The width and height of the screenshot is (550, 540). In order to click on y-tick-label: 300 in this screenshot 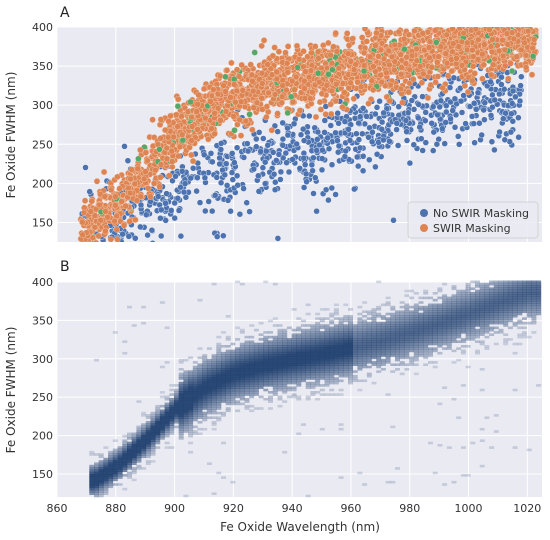, I will do `click(42, 105)`.